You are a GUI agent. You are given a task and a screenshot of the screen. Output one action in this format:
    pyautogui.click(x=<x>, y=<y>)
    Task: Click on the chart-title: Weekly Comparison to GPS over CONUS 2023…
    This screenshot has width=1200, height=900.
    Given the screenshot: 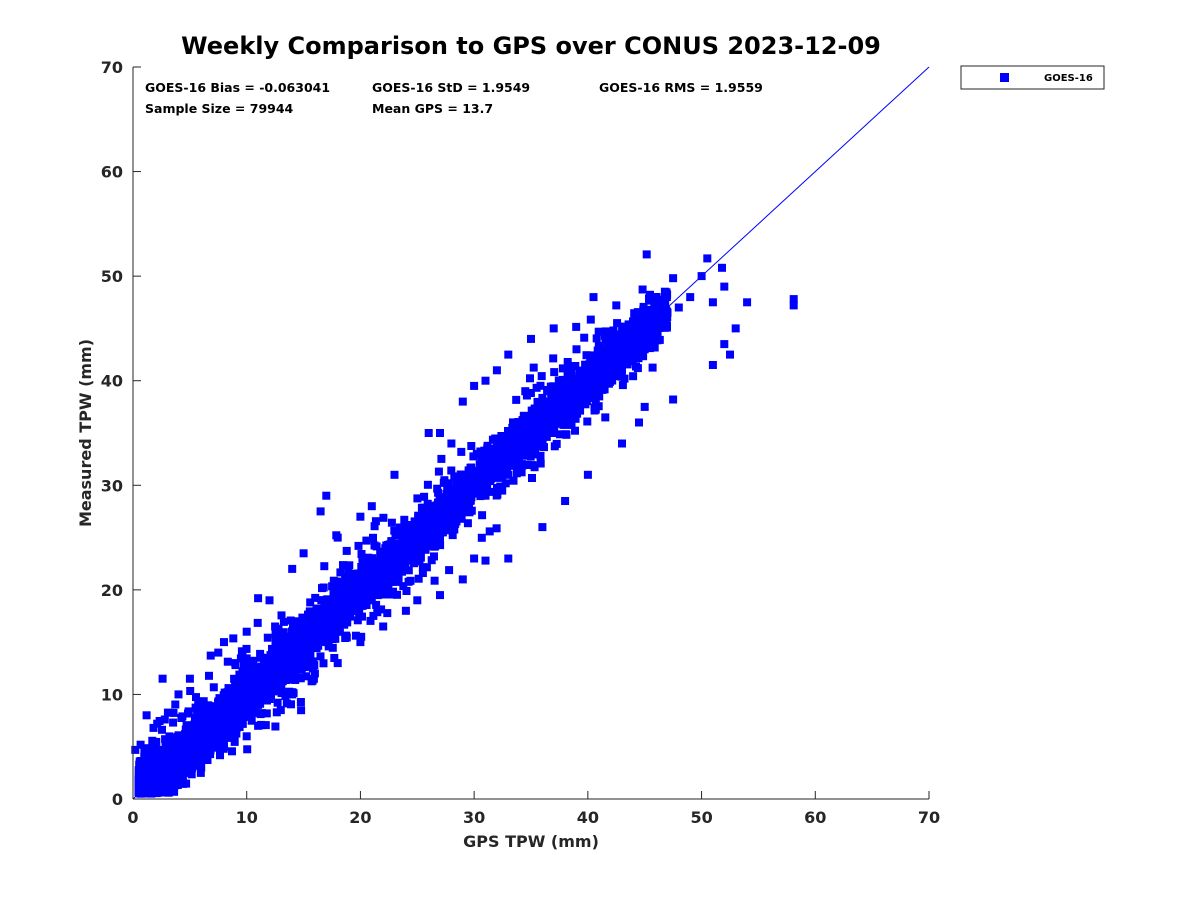 What is the action you would take?
    pyautogui.click(x=531, y=46)
    